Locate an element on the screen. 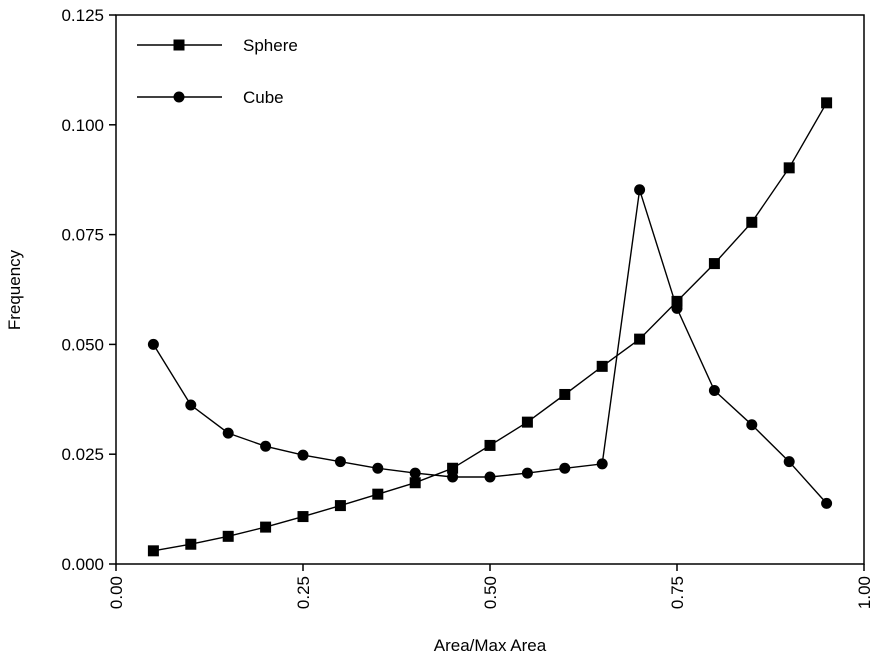 Image resolution: width=879 pixels, height=659 pixels. x-tick-label: 1.00 is located at coordinates (864, 592).